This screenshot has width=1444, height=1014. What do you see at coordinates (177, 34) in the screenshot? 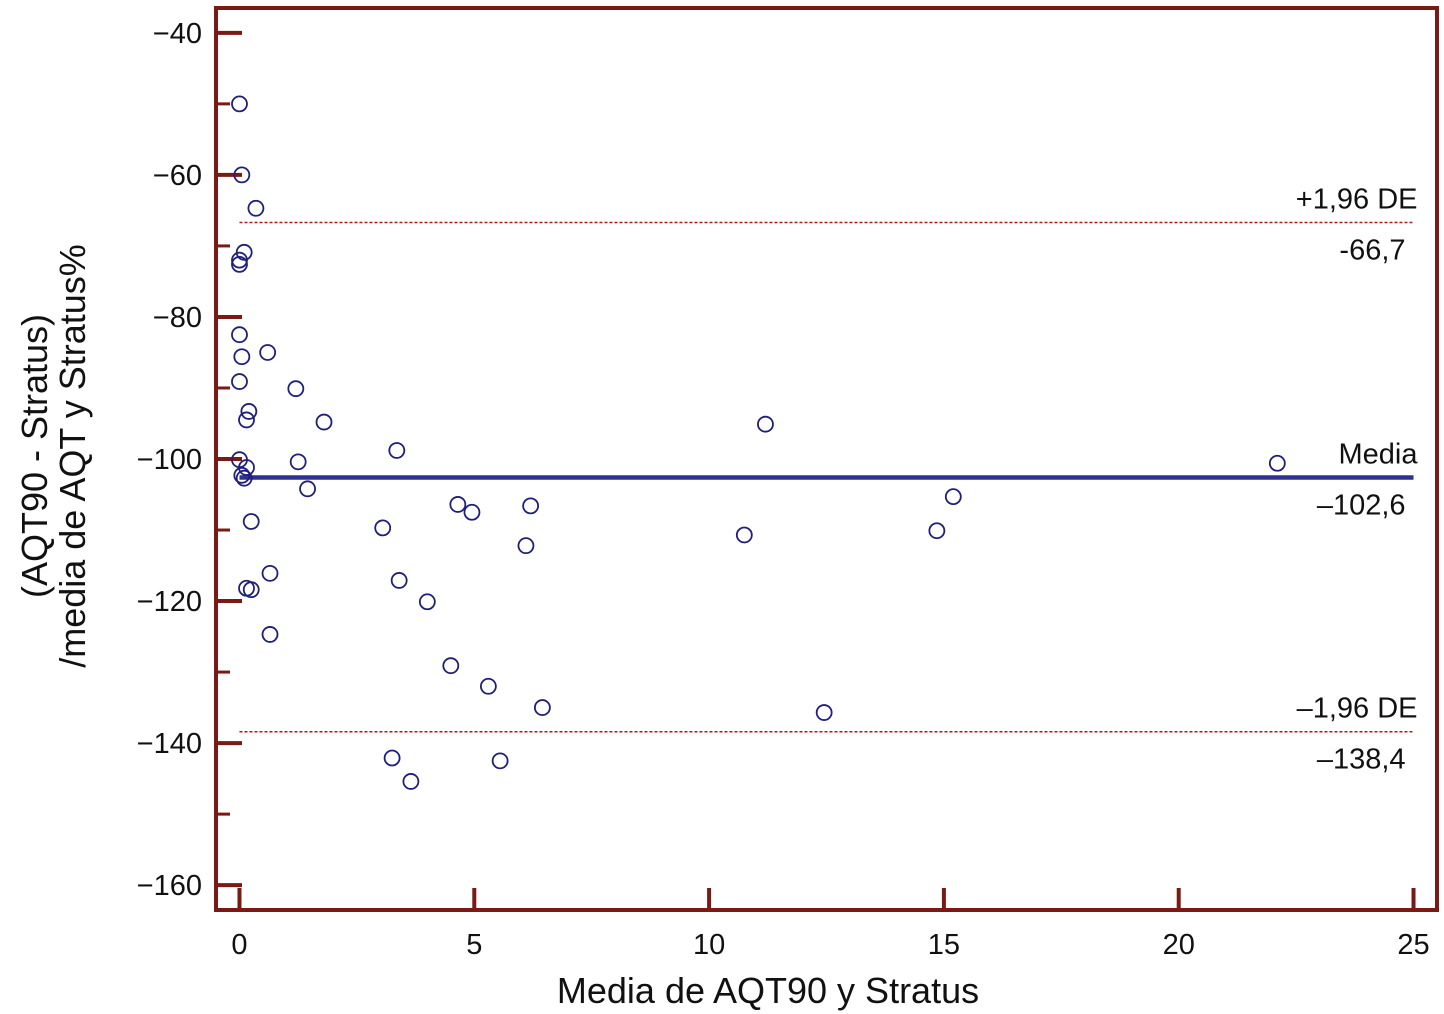
I see `y-tick-label: −40` at bounding box center [177, 34].